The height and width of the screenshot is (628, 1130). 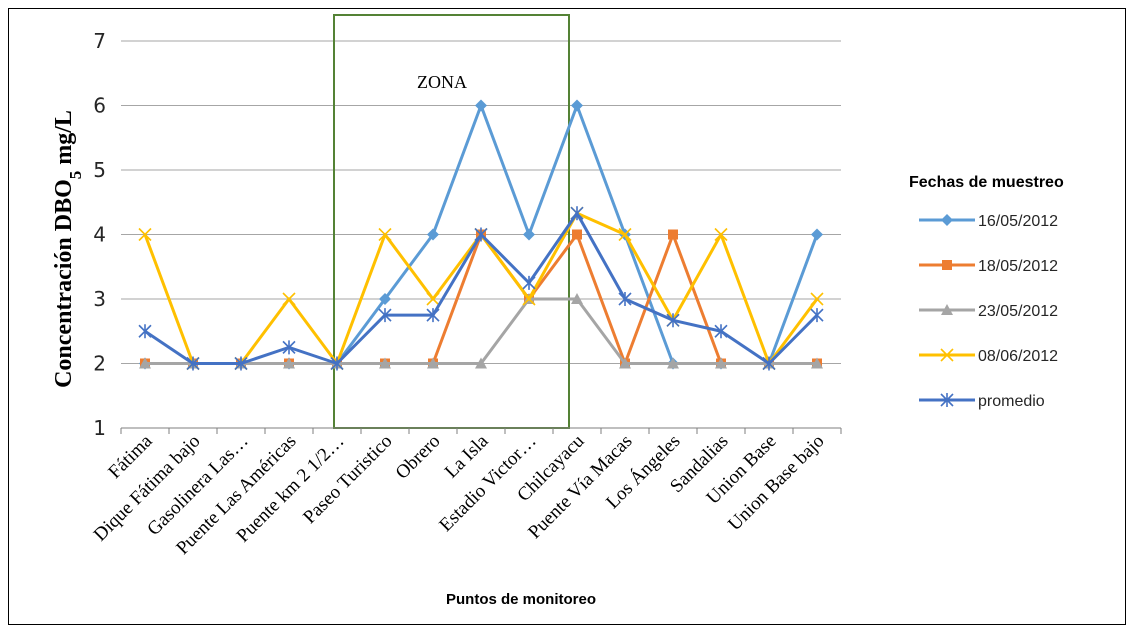 What do you see at coordinates (75, 175) in the screenshot?
I see `y-axis-label-sub: 5` at bounding box center [75, 175].